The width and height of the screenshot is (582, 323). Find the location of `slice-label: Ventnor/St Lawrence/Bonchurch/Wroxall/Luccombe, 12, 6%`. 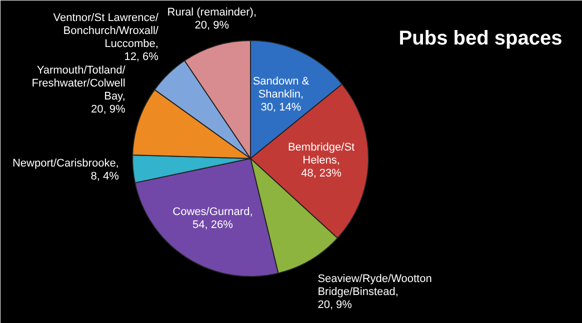

slice-label: Ventnor/St Lawrence/Bonchurch/Wroxall/Luccombe, 12, 6% is located at coordinates (106, 38).